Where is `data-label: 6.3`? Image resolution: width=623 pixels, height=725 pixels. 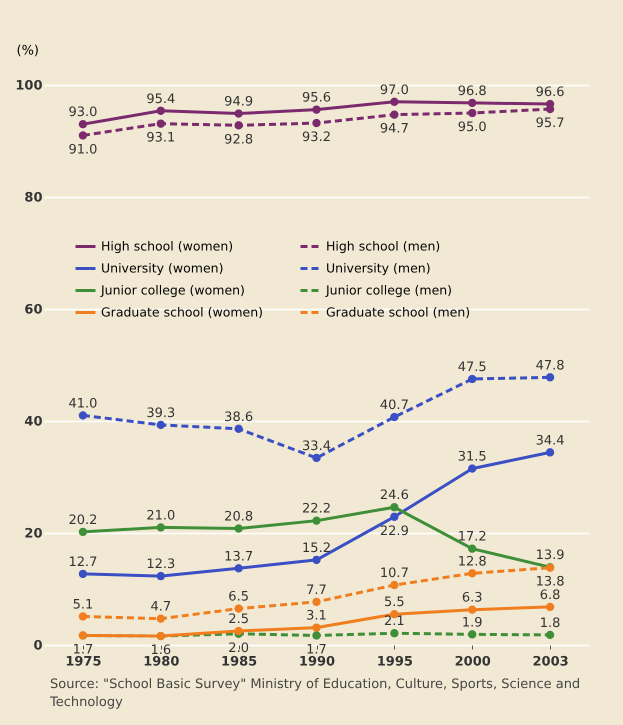 data-label: 6.3 is located at coordinates (472, 598).